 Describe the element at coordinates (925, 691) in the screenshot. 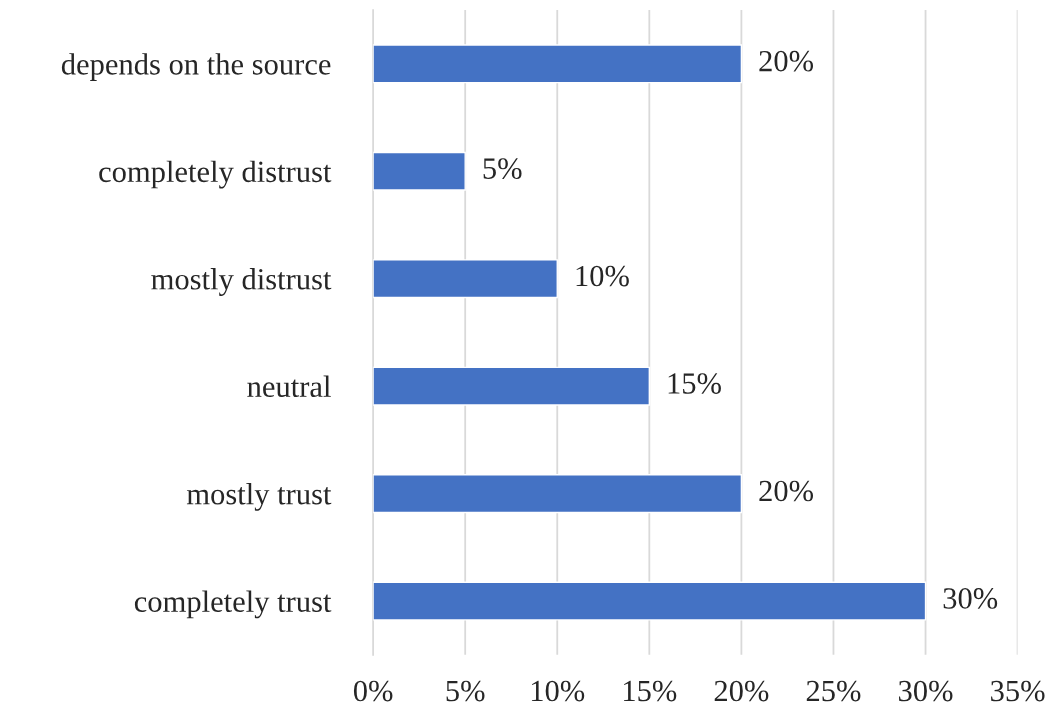

I see `x-tick-label: 30%` at that location.